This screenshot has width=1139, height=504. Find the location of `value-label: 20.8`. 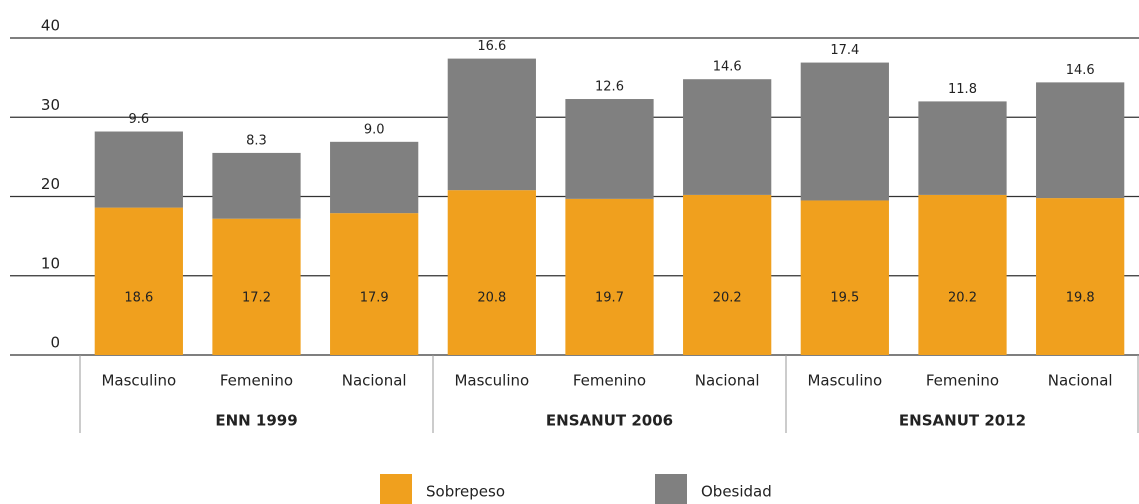

value-label: 20.8 is located at coordinates (491, 297).